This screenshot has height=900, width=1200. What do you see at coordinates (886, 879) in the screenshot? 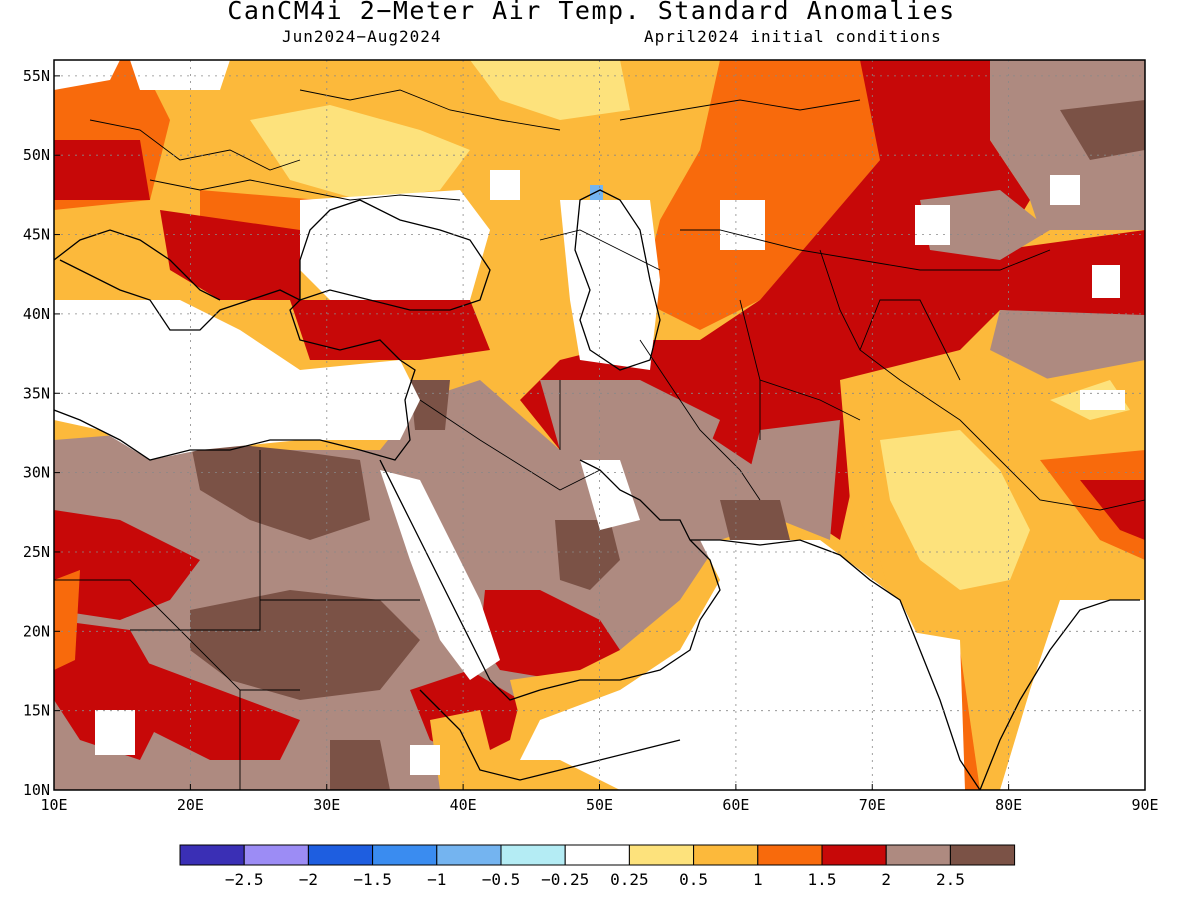
I see `colorbar-label: 2` at bounding box center [886, 879].